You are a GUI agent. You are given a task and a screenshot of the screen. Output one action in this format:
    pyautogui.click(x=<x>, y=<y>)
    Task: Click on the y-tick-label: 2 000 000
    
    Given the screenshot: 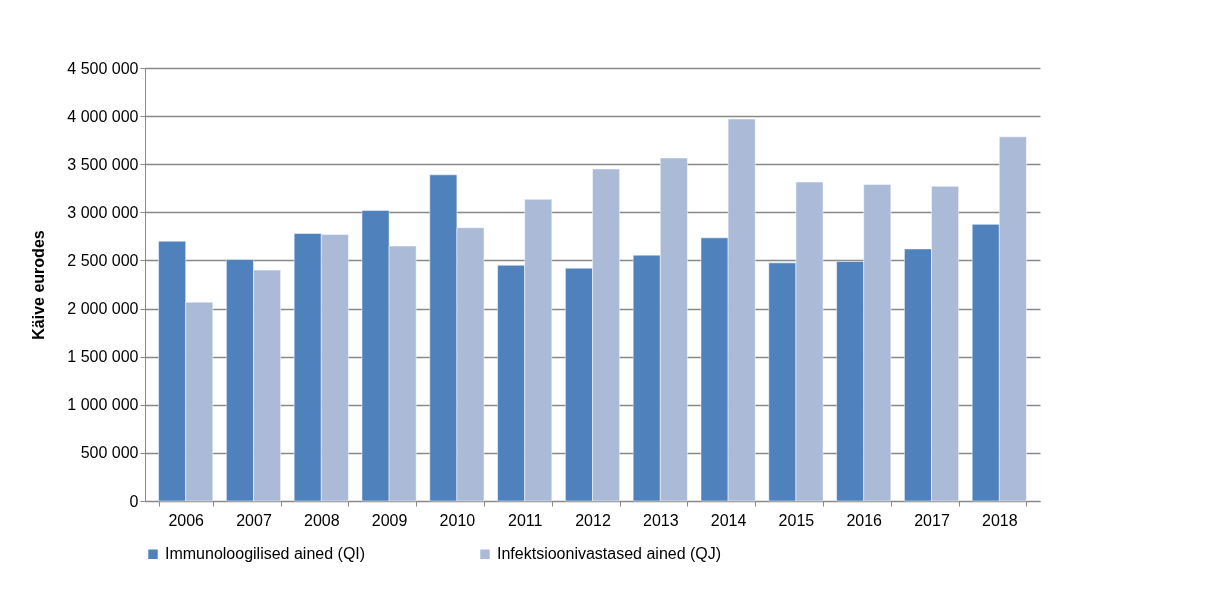 What is the action you would take?
    pyautogui.click(x=103, y=309)
    